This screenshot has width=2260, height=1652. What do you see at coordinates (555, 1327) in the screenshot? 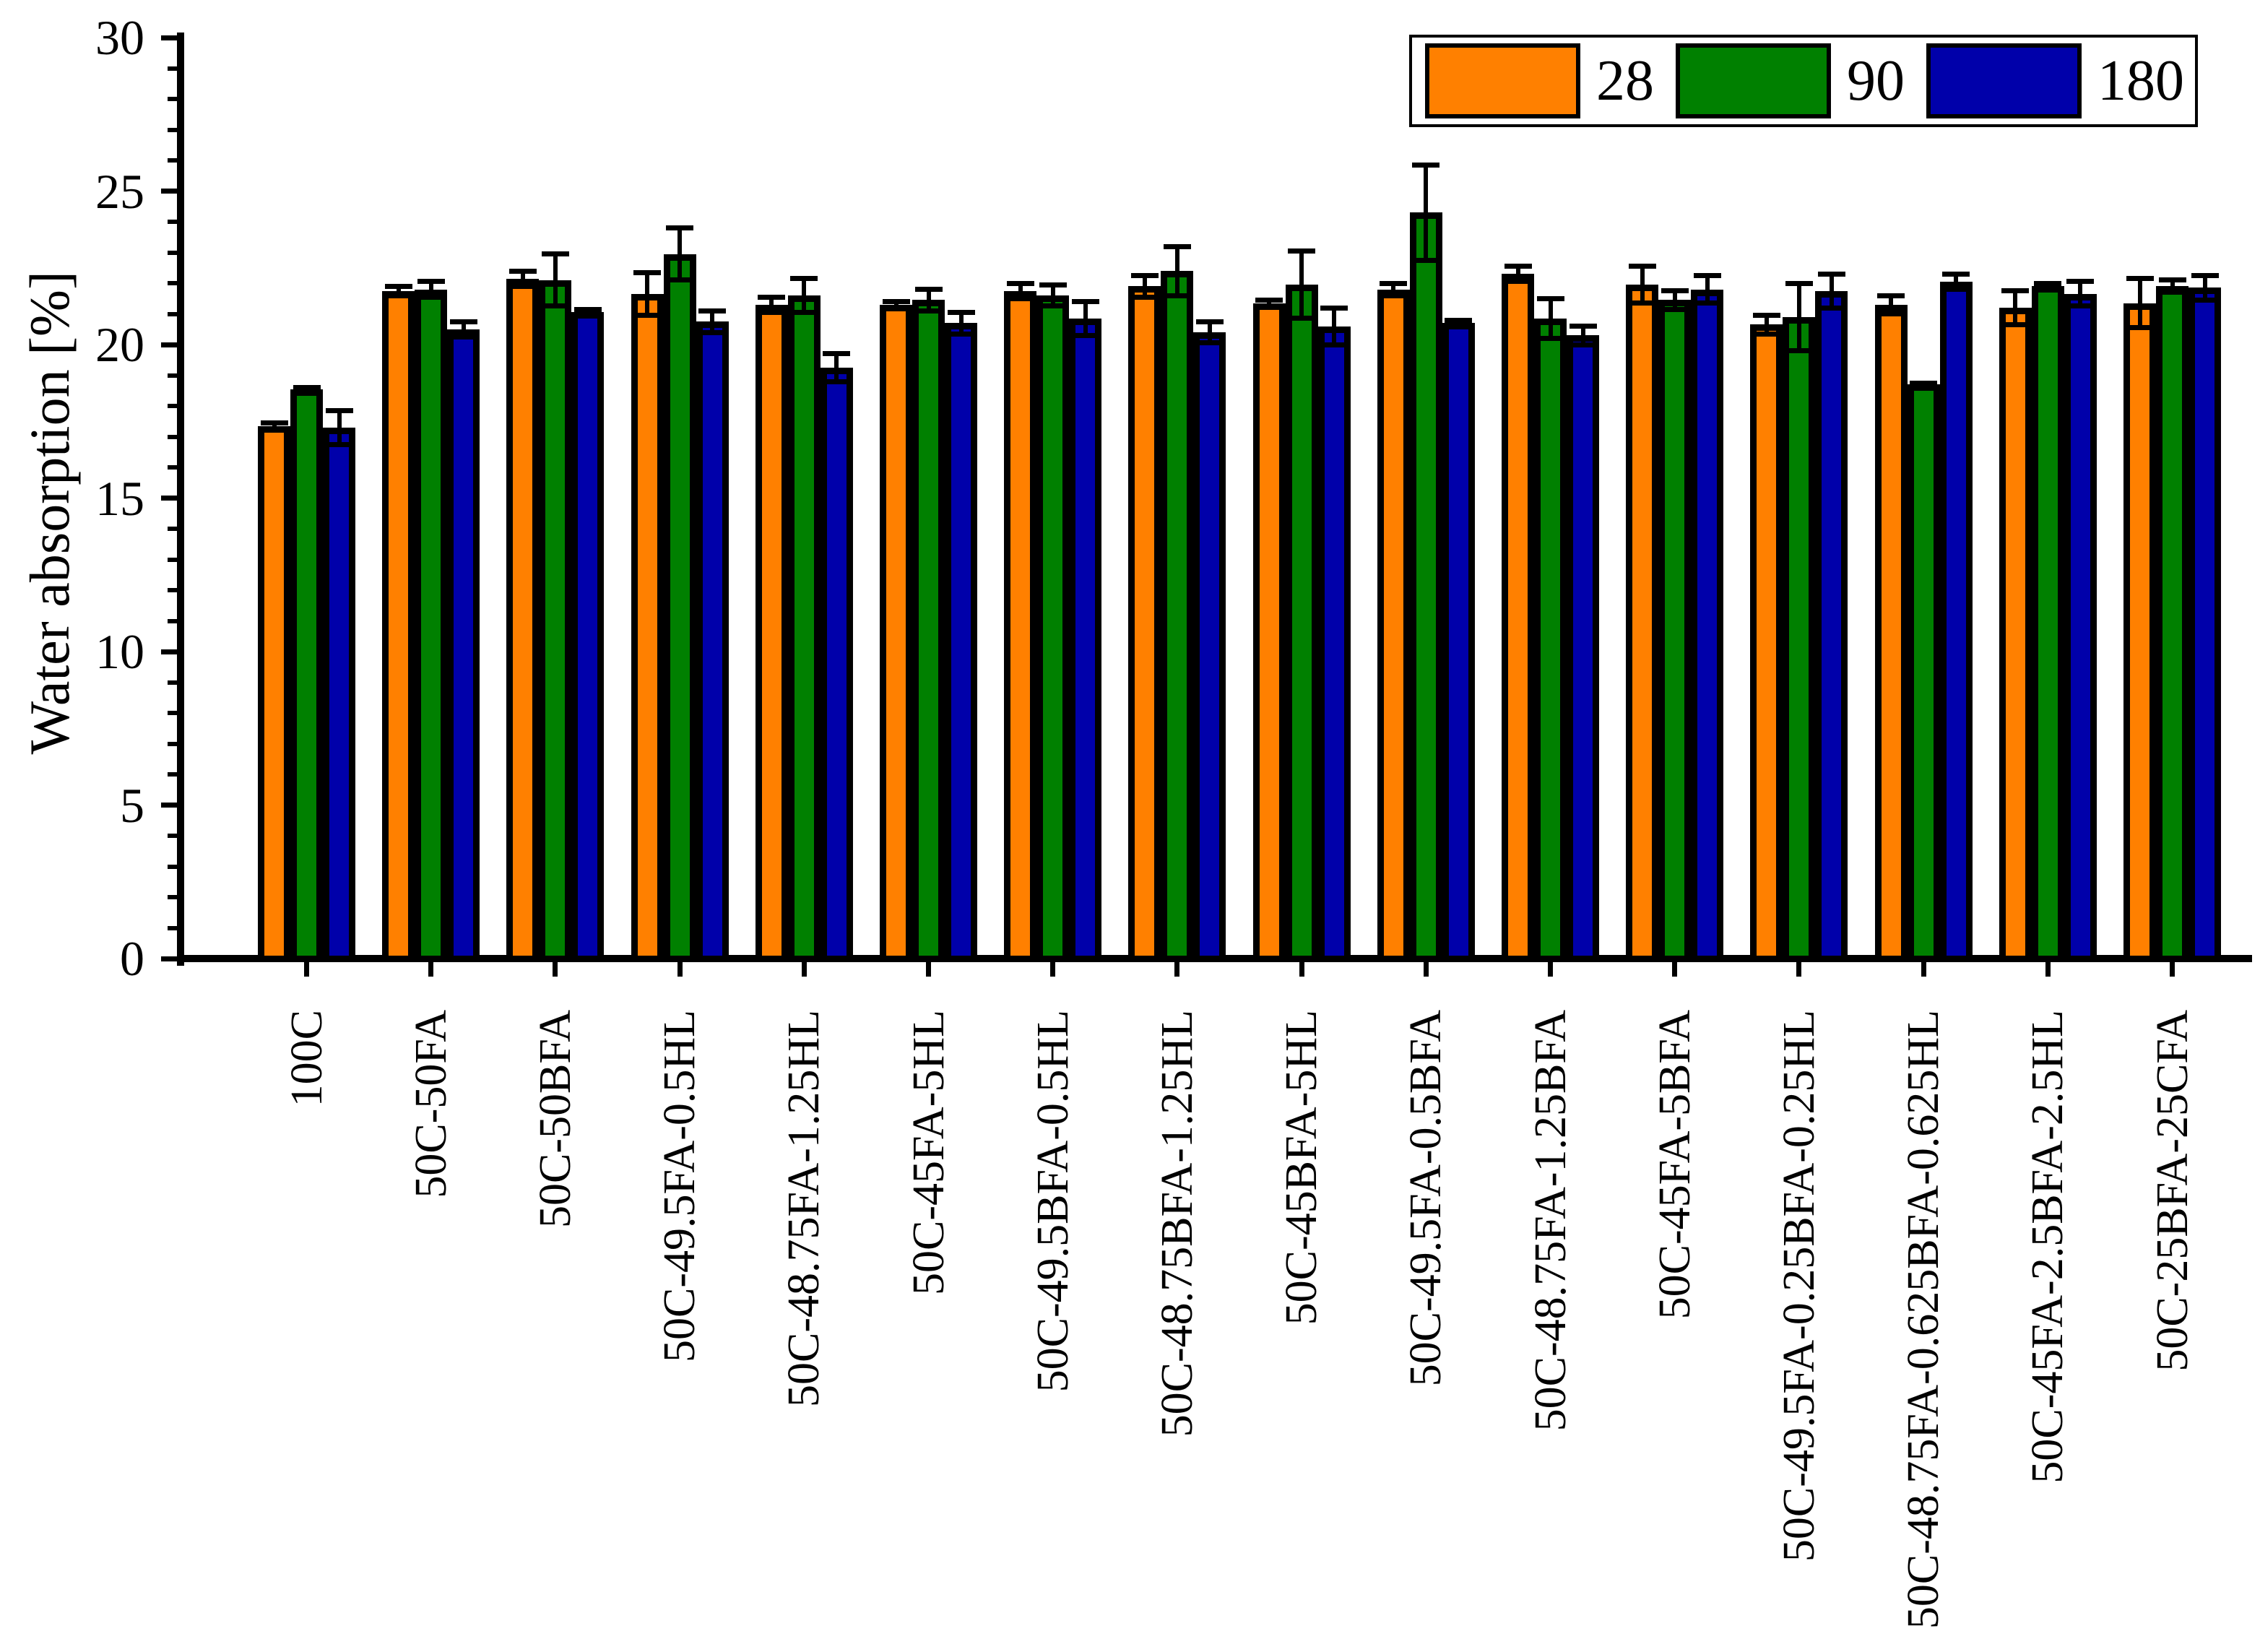
I see `x-category-label: 50C-50BFA` at bounding box center [555, 1327].